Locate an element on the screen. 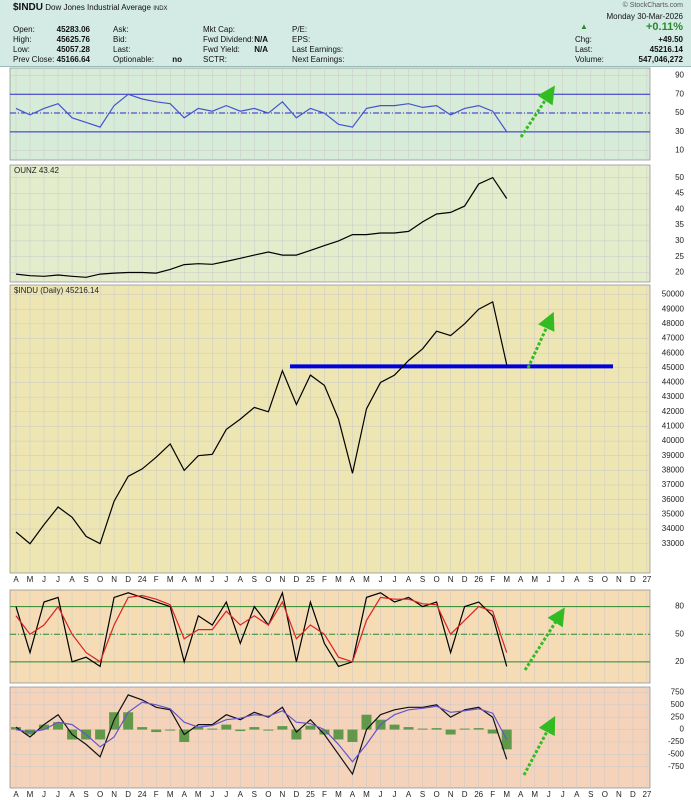  field-label: Fwd Yield: is located at coordinates (221, 49).